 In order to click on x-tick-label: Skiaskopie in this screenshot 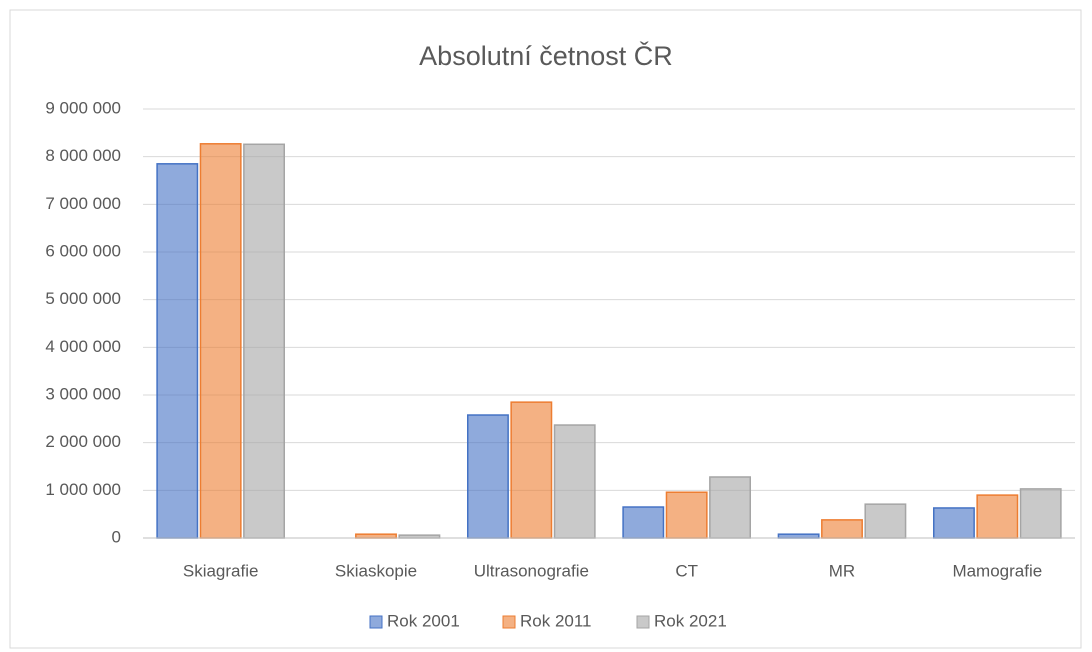, I will do `click(376, 570)`.